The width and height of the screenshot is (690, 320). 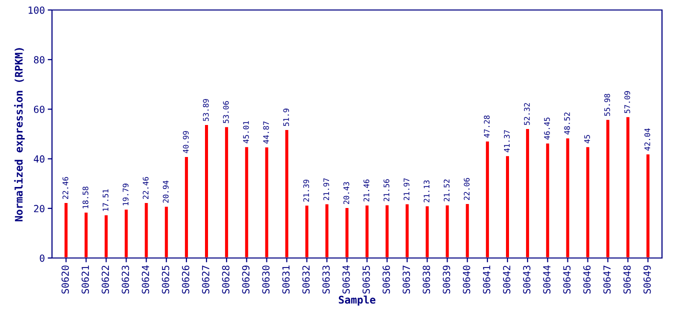 What do you see at coordinates (357, 301) in the screenshot?
I see `x-axis-title: Sample` at bounding box center [357, 301].